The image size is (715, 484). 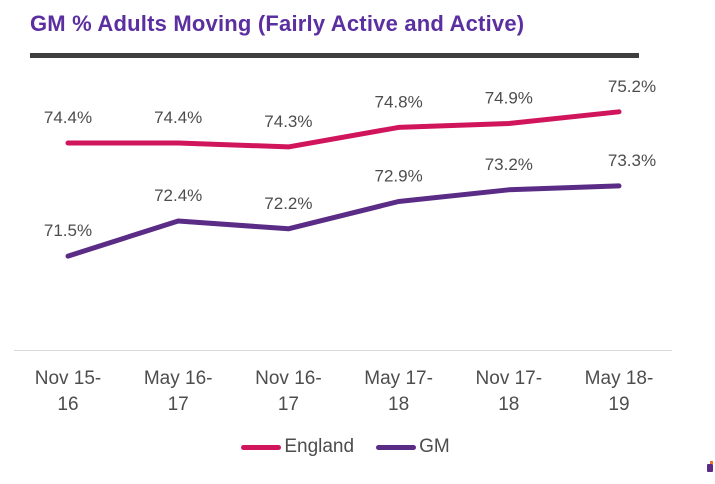 I want to click on data-label-gm: 72.9%, so click(x=398, y=176).